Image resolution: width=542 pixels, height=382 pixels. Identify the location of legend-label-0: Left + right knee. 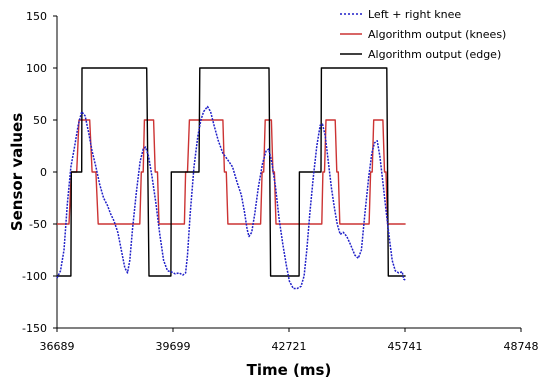
(414, 14).